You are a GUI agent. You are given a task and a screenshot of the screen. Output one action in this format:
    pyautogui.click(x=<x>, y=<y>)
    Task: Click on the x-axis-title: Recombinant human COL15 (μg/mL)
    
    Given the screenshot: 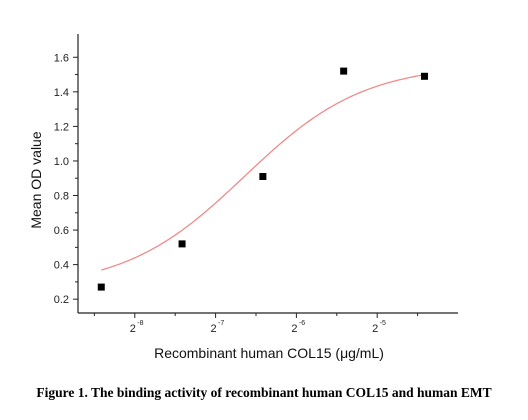 What is the action you would take?
    pyautogui.click(x=269, y=353)
    